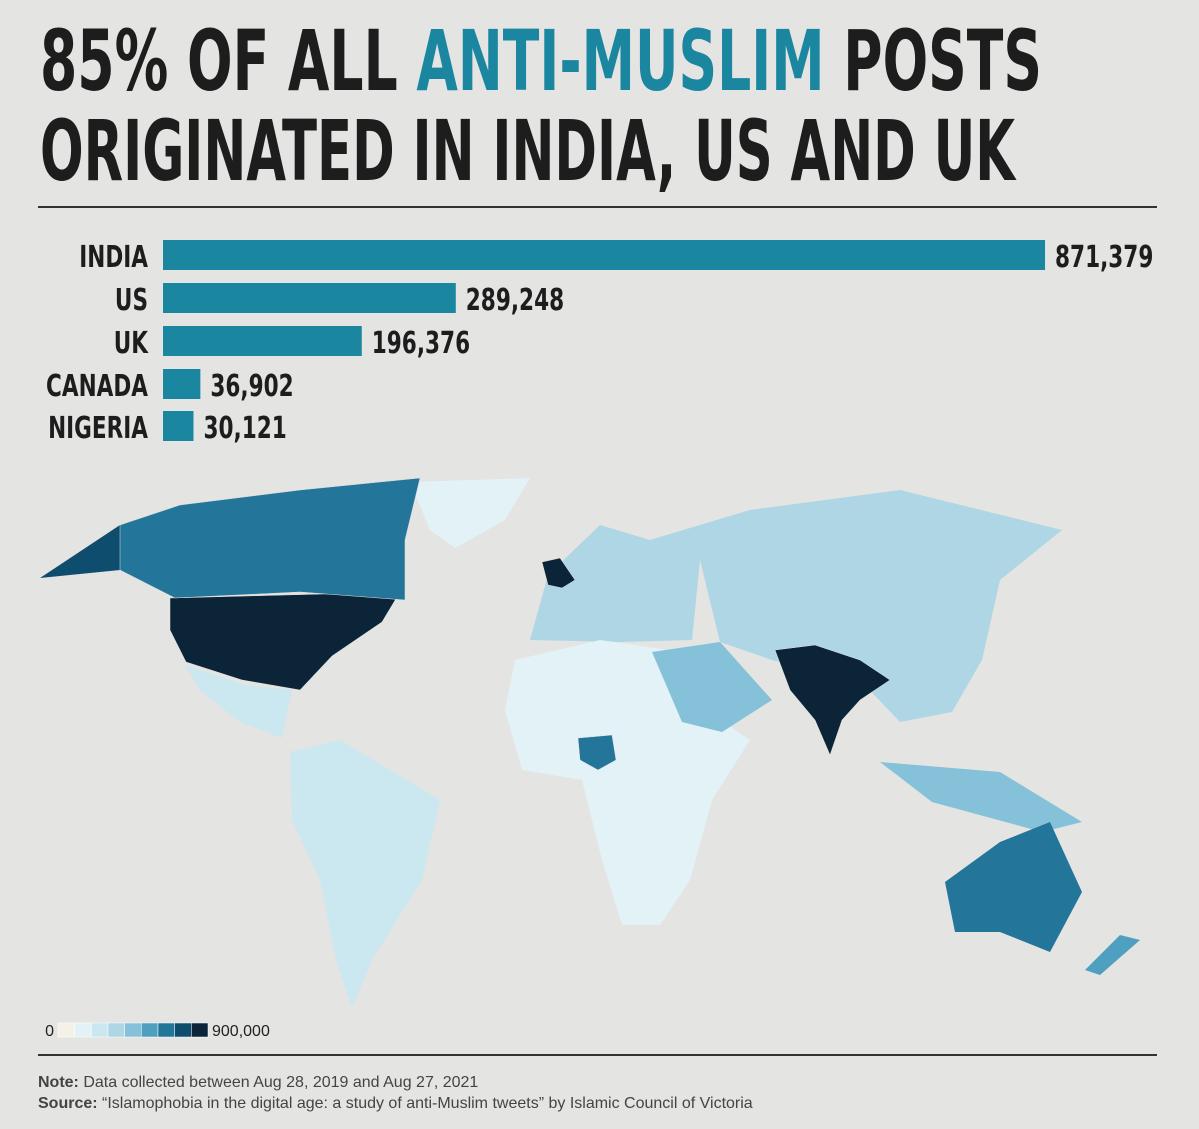  I want to click on title-line: 85% OF ALL ANTI-MUSLIM POSTS, so click(541, 61).